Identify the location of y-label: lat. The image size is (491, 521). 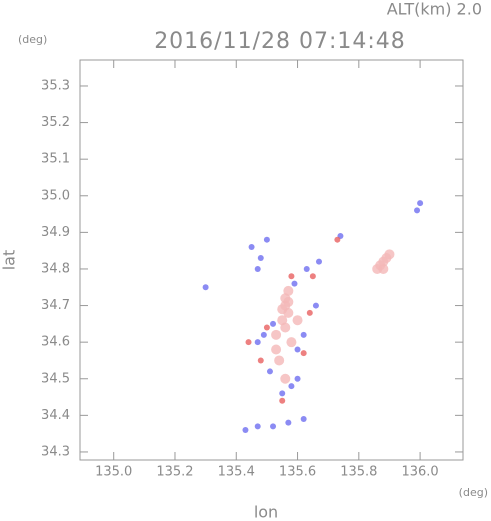
(9, 260).